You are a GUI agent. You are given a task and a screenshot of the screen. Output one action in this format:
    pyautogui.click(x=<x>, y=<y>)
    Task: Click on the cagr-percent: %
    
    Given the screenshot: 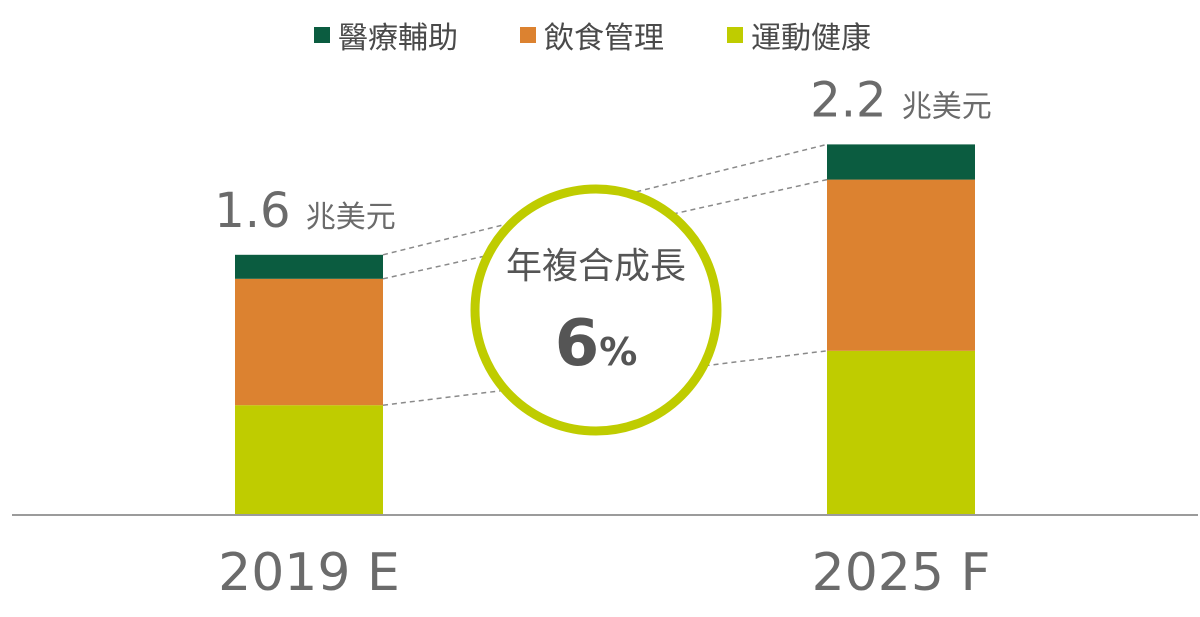 What is the action you would take?
    pyautogui.click(x=618, y=352)
    